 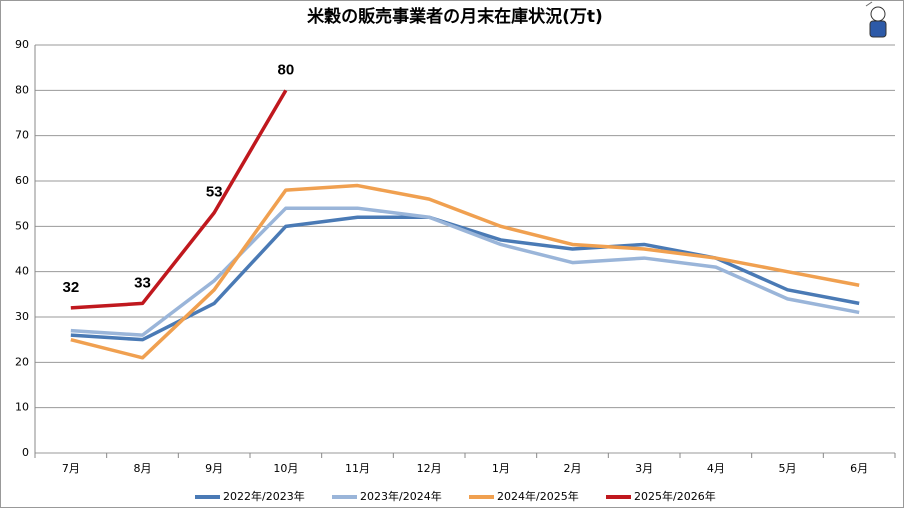 I want to click on x-tick-label: 10月, so click(x=285, y=468).